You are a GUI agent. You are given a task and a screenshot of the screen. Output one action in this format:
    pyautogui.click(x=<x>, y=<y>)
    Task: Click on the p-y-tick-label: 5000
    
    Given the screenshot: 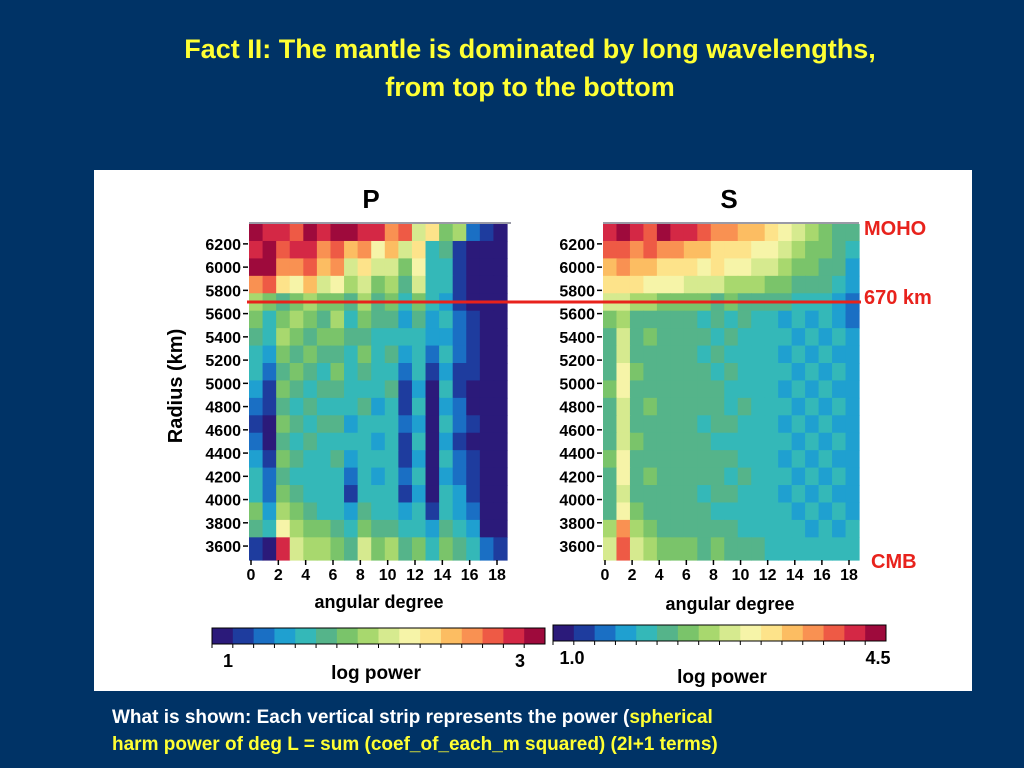 What is the action you would take?
    pyautogui.click(x=223, y=384)
    